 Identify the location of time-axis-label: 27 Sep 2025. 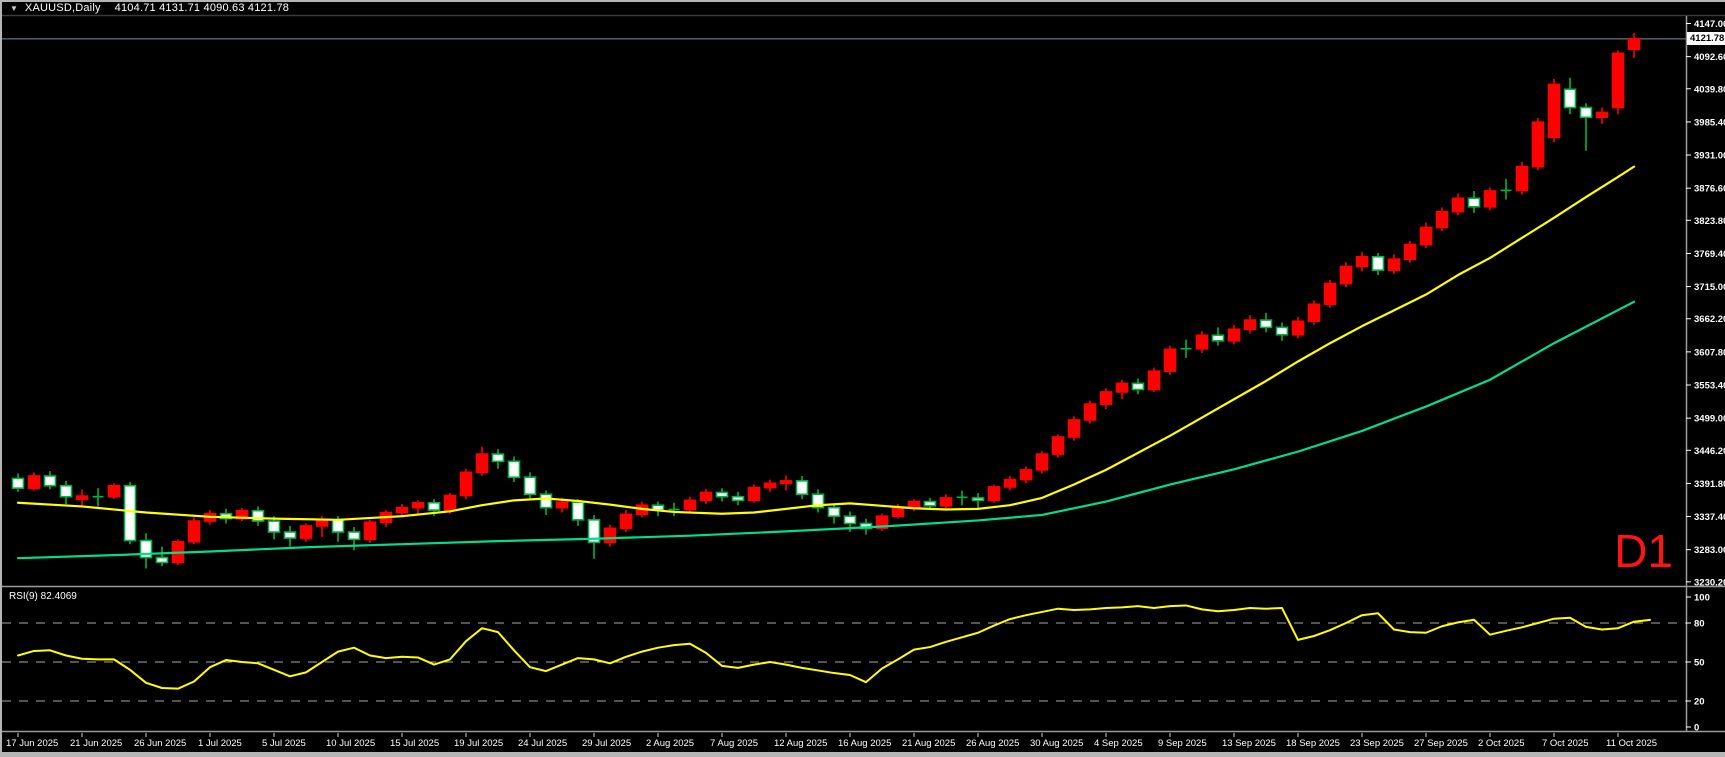
(1441, 743).